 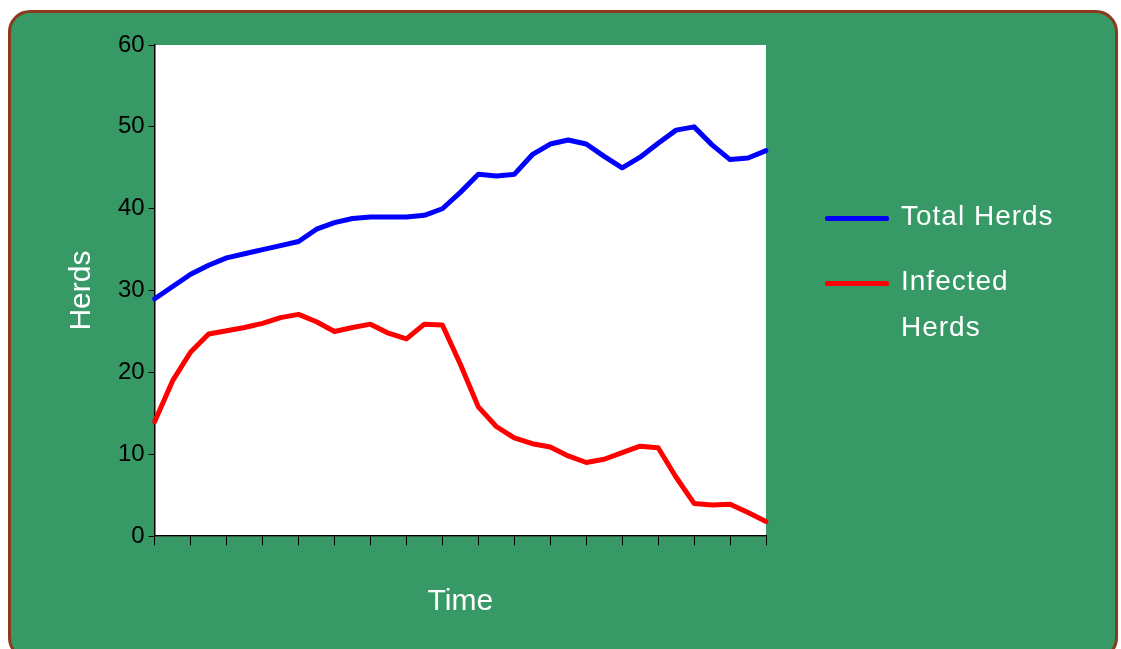 What do you see at coordinates (131, 125) in the screenshot?
I see `y-tick-label: 50` at bounding box center [131, 125].